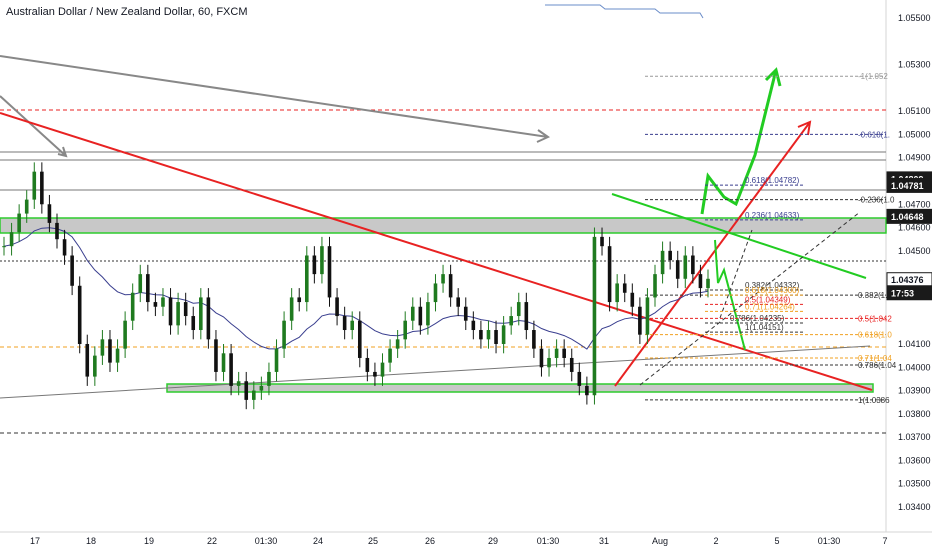 The width and height of the screenshot is (932, 555). I want to click on resistance-zone, so click(443, 225).